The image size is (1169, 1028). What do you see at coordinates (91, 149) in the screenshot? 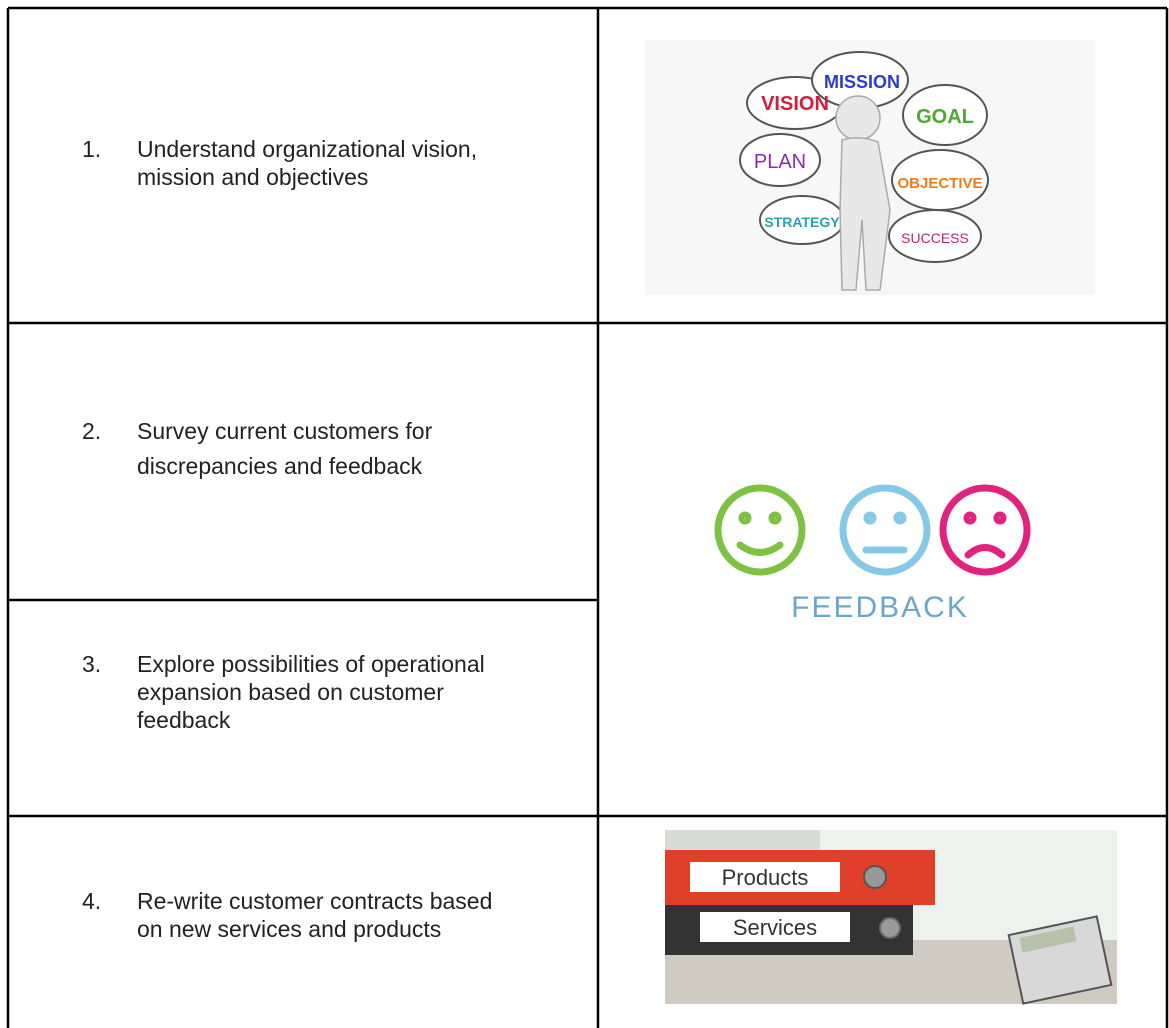
I see `list-number: 1.` at bounding box center [91, 149].